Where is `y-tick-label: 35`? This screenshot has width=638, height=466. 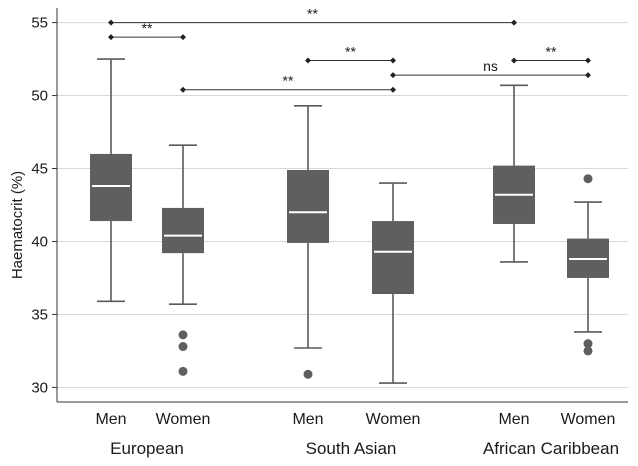 y-tick-label: 35 is located at coordinates (39, 314).